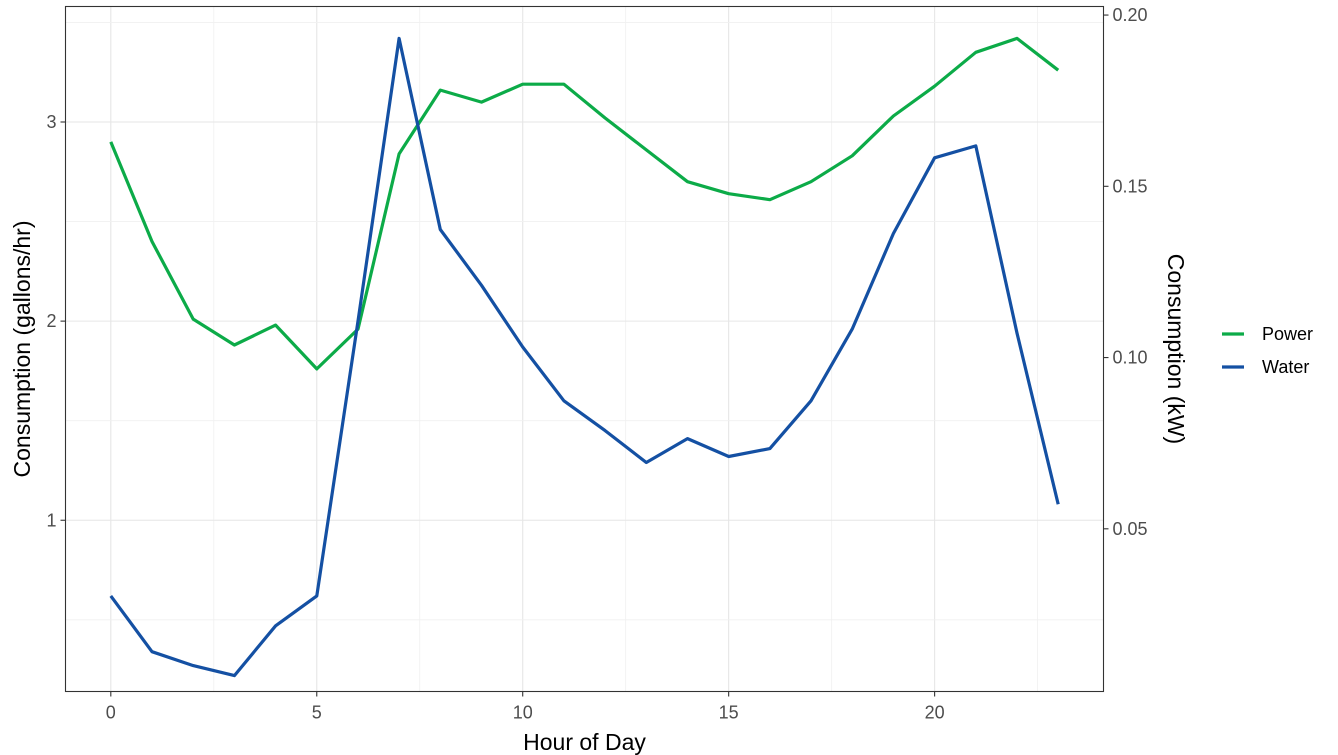 Image resolution: width=1338 pixels, height=755 pixels. What do you see at coordinates (729, 713) in the screenshot?
I see `x-tick-label: 15` at bounding box center [729, 713].